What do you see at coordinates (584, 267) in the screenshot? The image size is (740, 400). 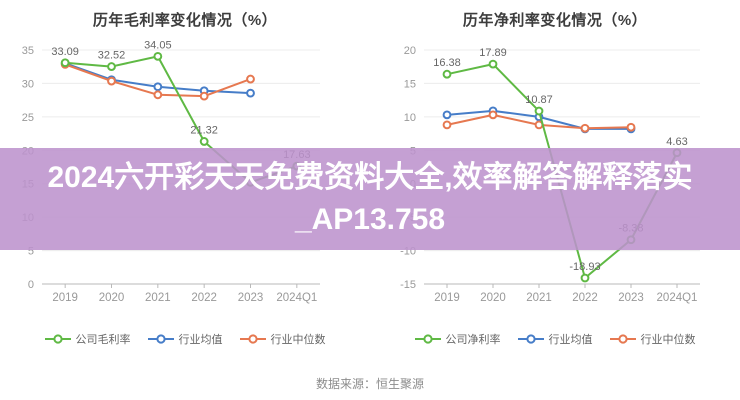 I see `point-label: -18.93` at bounding box center [584, 267].